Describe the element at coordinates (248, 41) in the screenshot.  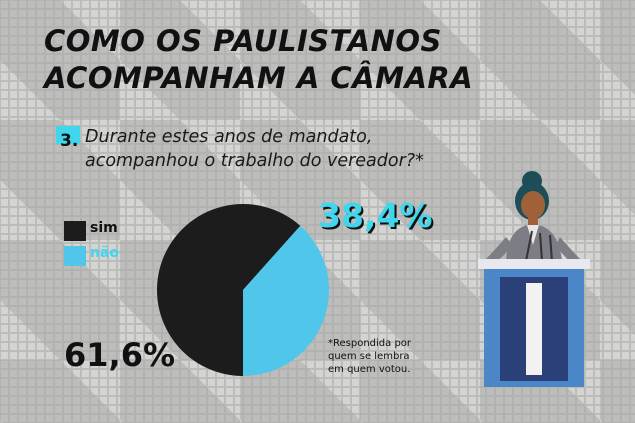
I see `title-line-1: COMO OS PAULISTANOS` at that location.